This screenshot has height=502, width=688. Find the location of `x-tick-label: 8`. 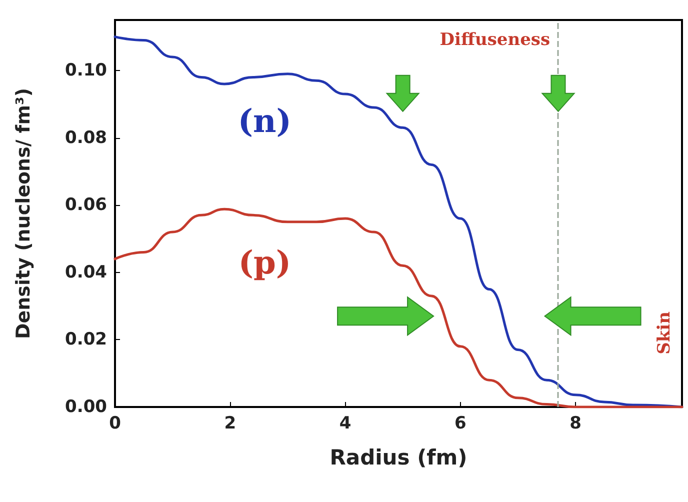

x-tick-label: 8 is located at coordinates (576, 424).